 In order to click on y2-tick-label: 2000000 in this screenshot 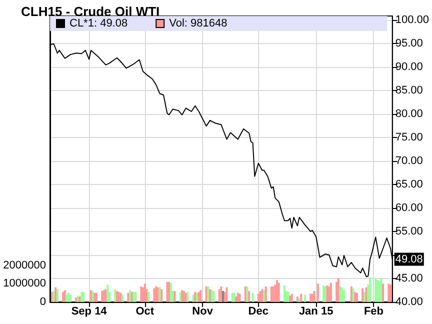, I will do `click(24, 265)`.